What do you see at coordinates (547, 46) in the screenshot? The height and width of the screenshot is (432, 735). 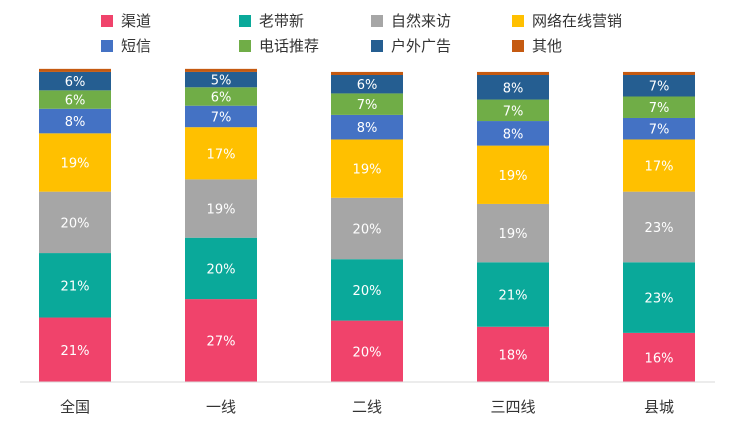 I see `legend-label-8: 其他` at bounding box center [547, 46].